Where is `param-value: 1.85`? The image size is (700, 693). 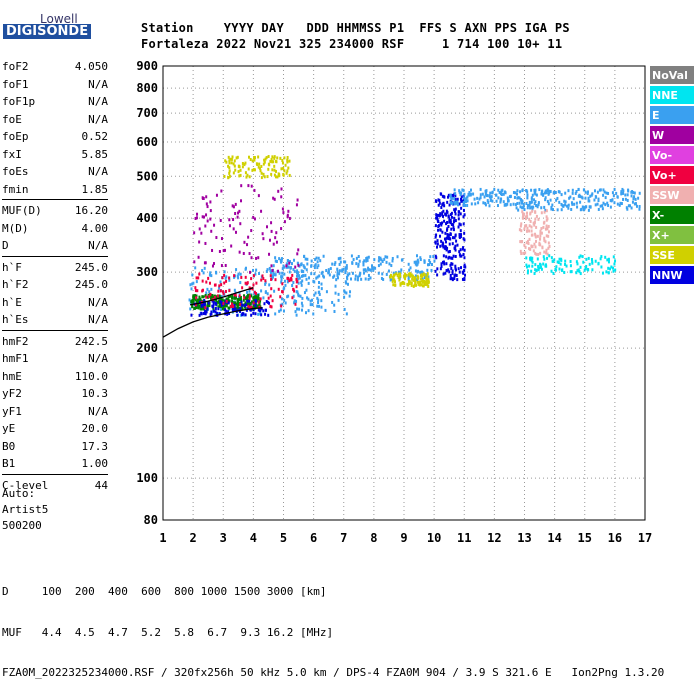 param-value: 1.85 is located at coordinates (95, 189).